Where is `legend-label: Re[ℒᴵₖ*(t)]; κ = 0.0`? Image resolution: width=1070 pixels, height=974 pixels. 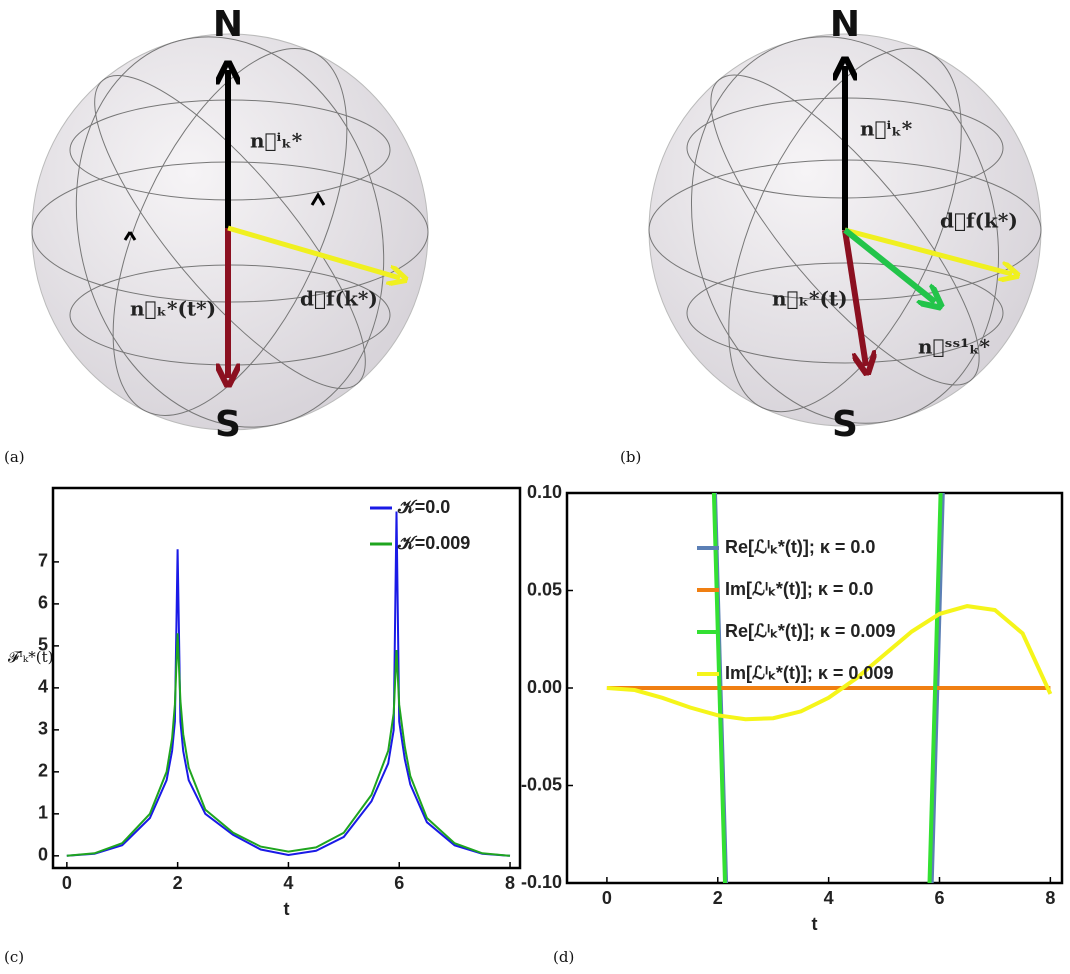 legend-label: Re[ℒᴵₖ*(t)]; κ = 0.0 is located at coordinates (800, 547).